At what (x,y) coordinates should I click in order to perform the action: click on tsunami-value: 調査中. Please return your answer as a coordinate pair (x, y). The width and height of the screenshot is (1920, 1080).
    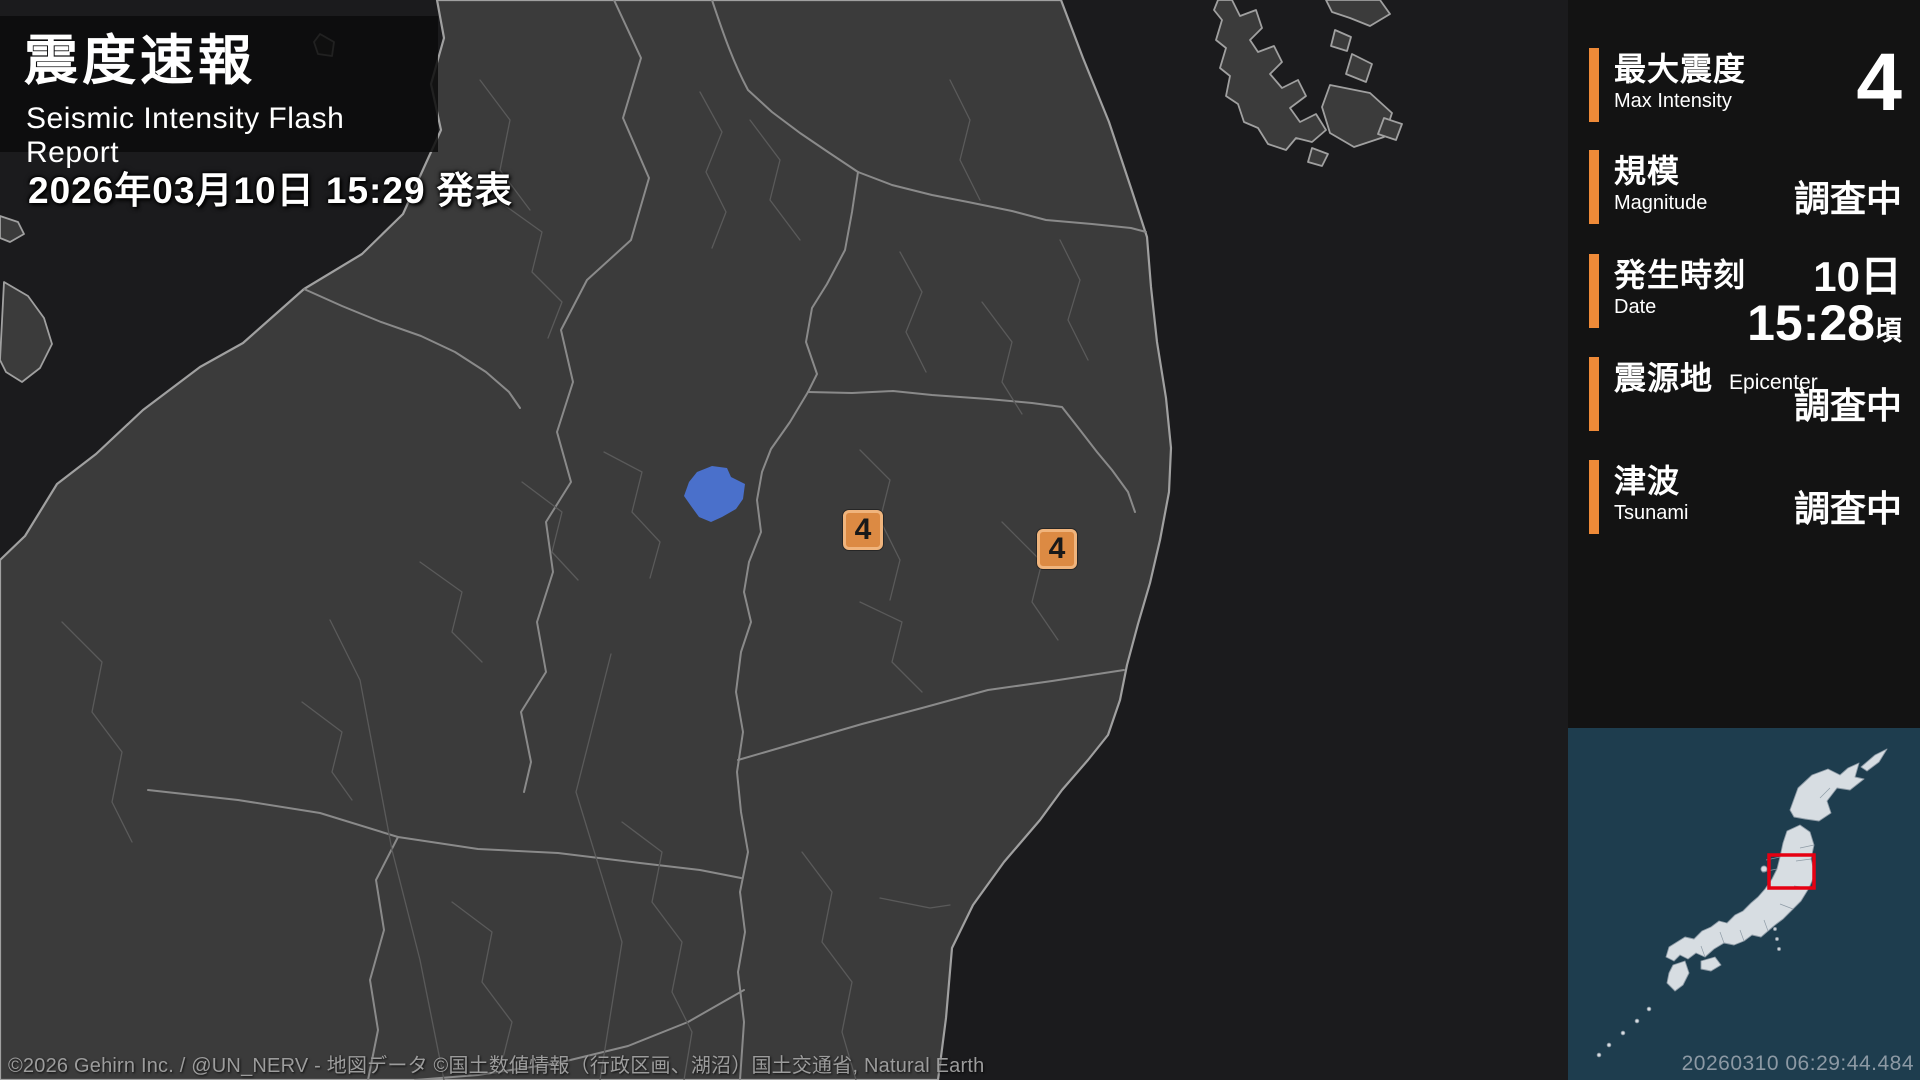
    Looking at the image, I should click on (1847, 508).